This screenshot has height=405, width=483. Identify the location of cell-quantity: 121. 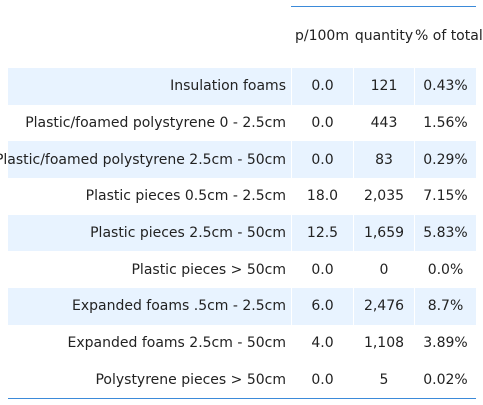
(383, 86).